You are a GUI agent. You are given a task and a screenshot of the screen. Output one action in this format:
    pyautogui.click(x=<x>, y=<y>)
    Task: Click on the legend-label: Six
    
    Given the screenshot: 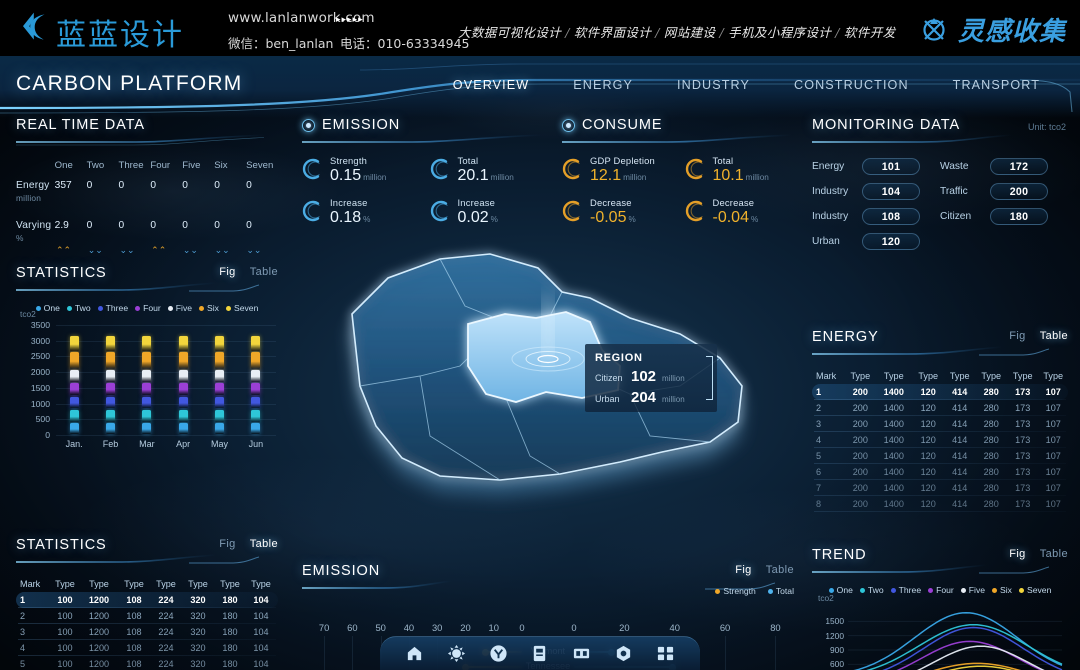 What is the action you would take?
    pyautogui.click(x=1006, y=590)
    